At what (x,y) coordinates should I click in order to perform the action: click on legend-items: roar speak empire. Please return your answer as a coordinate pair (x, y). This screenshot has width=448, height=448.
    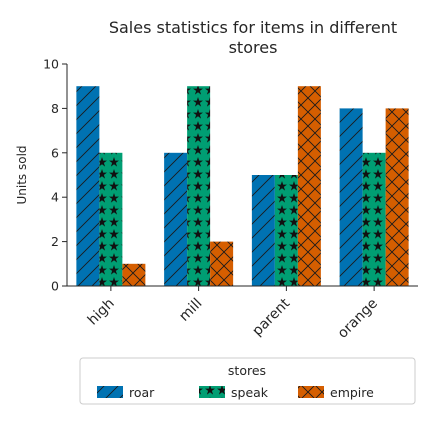
    Looking at the image, I should click on (235, 392).